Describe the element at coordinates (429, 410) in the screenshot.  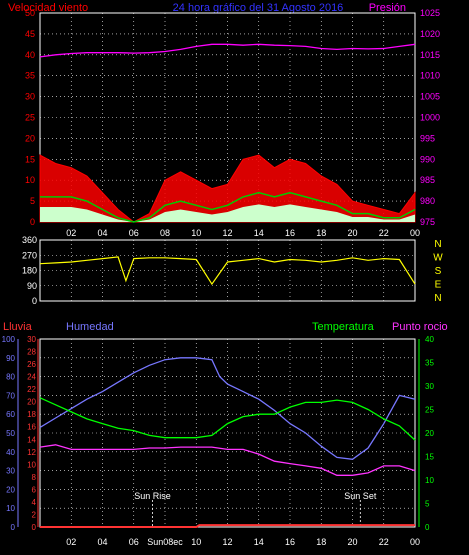
I see `temperature-axis-tick: 25` at that location.